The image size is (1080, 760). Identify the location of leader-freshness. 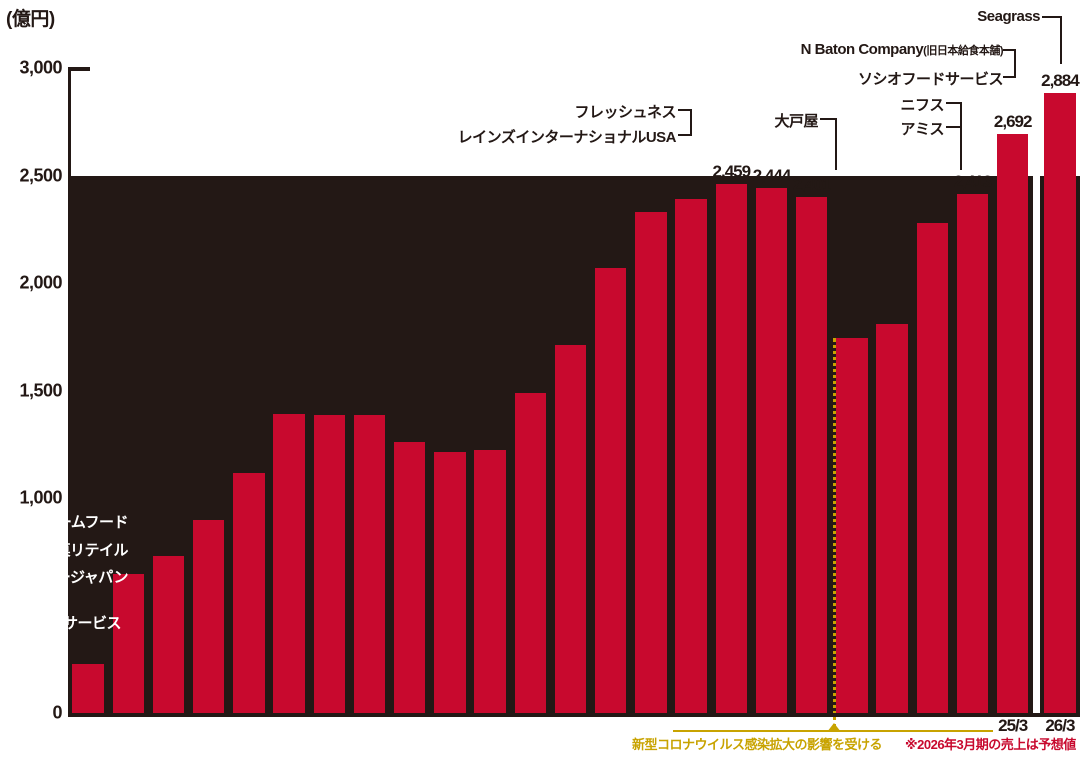
(685, 110).